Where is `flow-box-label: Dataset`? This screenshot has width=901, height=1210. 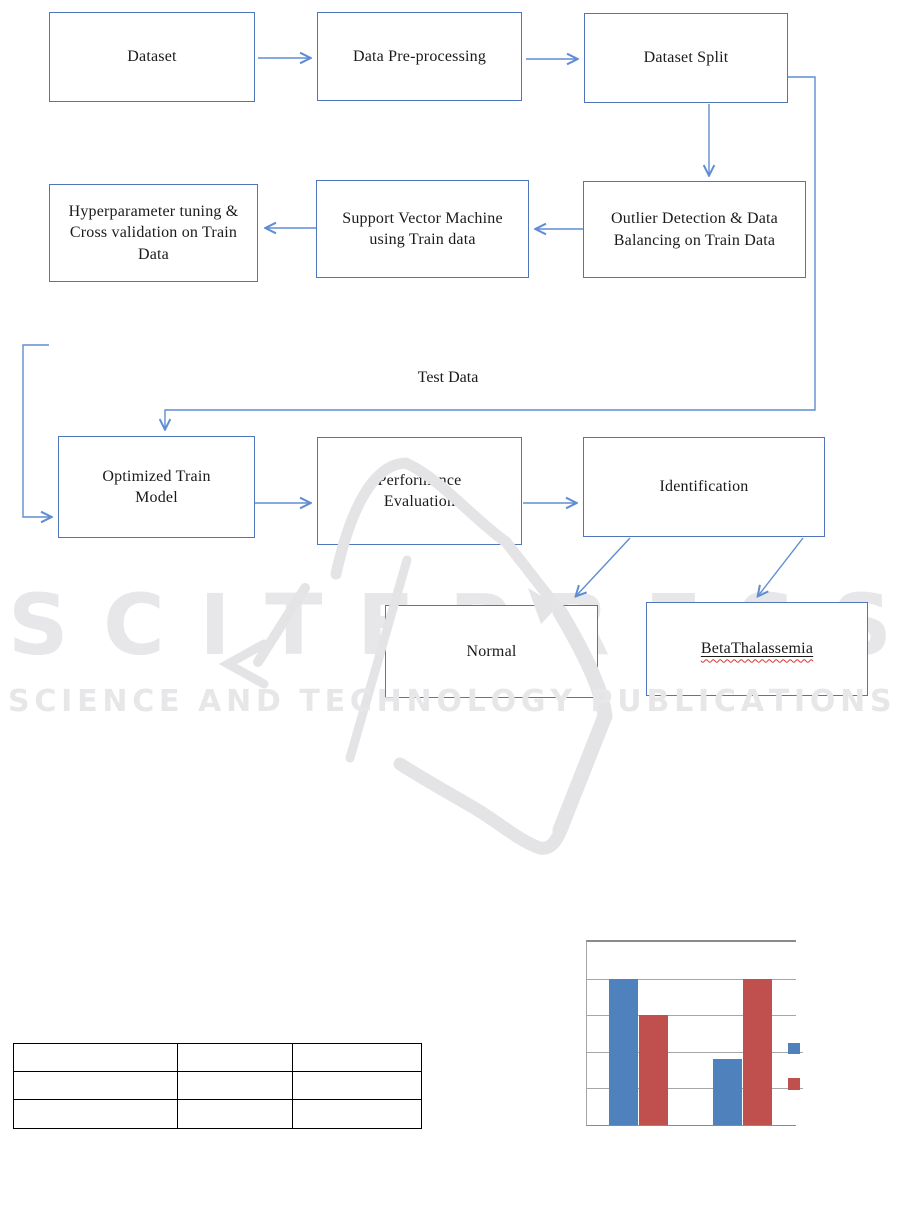 flow-box-label: Dataset is located at coordinates (152, 57).